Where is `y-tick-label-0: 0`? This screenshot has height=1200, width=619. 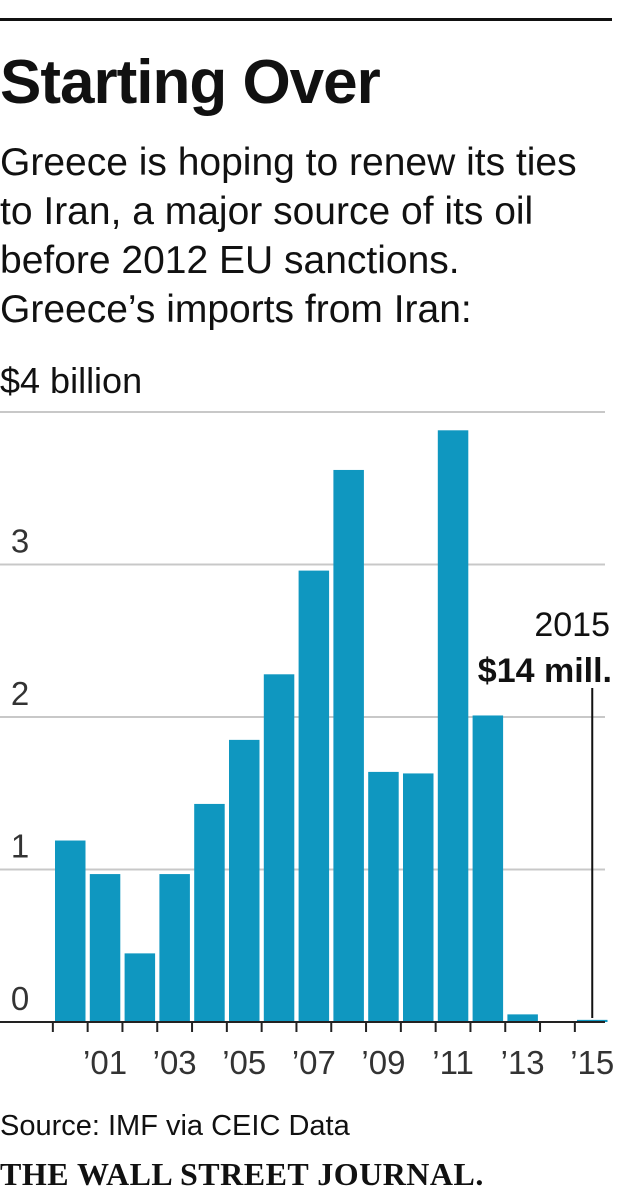
y-tick-label-0: 0 is located at coordinates (20, 998).